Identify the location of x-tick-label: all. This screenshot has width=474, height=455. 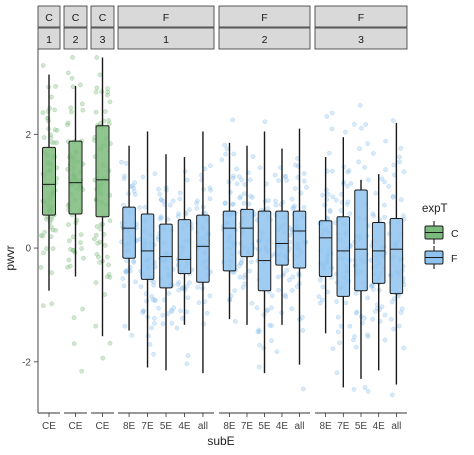
(203, 426).